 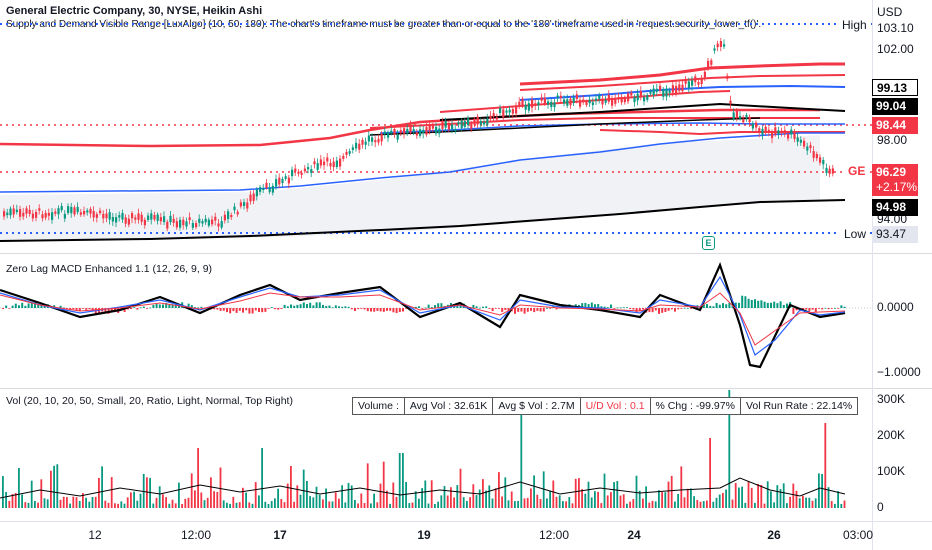 What do you see at coordinates (616, 406) in the screenshot?
I see `stat-ud-vol: U/D Vol : 0.1` at bounding box center [616, 406].